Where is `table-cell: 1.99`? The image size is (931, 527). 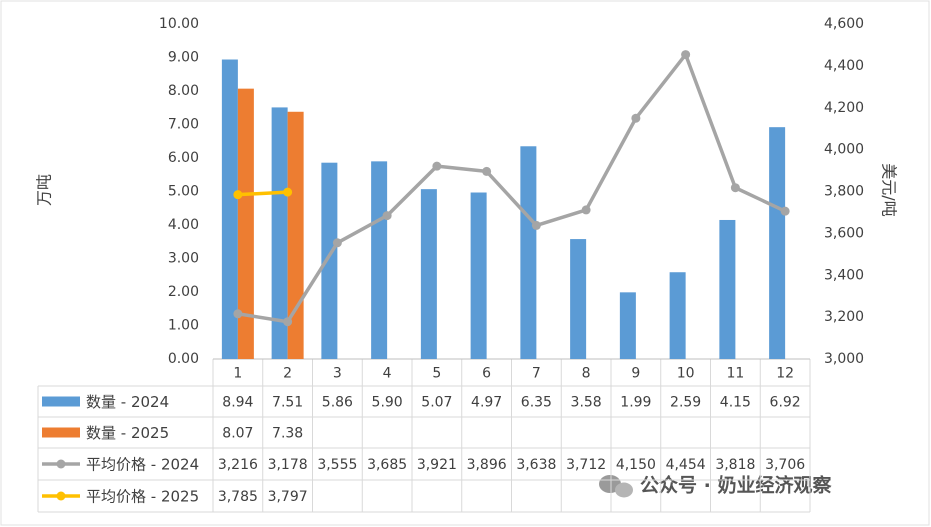
table-cell: 1.99 is located at coordinates (635, 403).